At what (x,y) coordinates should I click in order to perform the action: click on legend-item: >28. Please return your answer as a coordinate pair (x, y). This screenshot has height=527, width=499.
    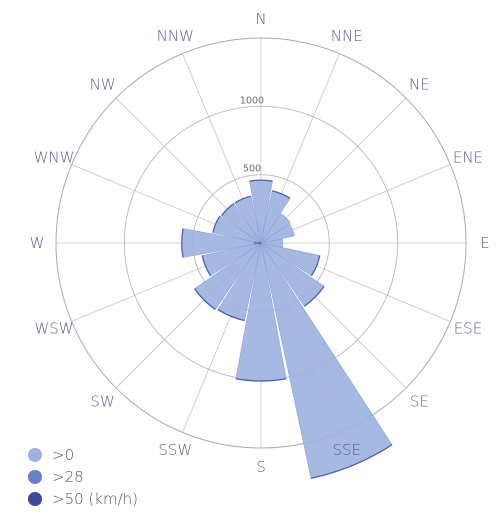
    Looking at the image, I should click on (83, 477).